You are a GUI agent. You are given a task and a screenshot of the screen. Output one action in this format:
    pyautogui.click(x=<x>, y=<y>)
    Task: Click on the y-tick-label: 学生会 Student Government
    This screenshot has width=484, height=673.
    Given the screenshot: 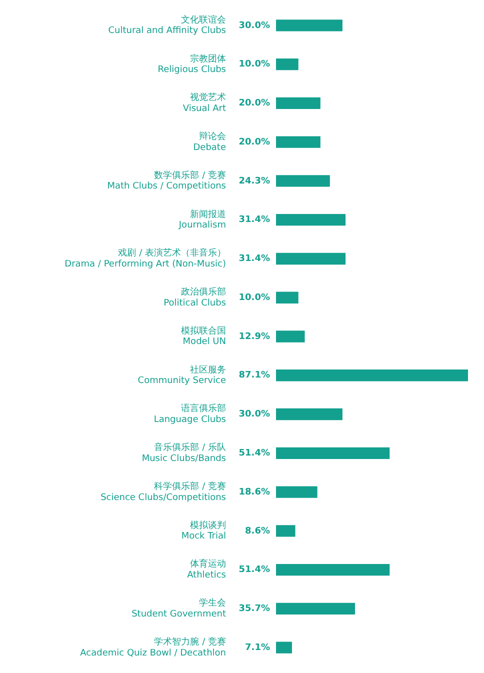 What is the action you would take?
    pyautogui.click(x=179, y=609)
    